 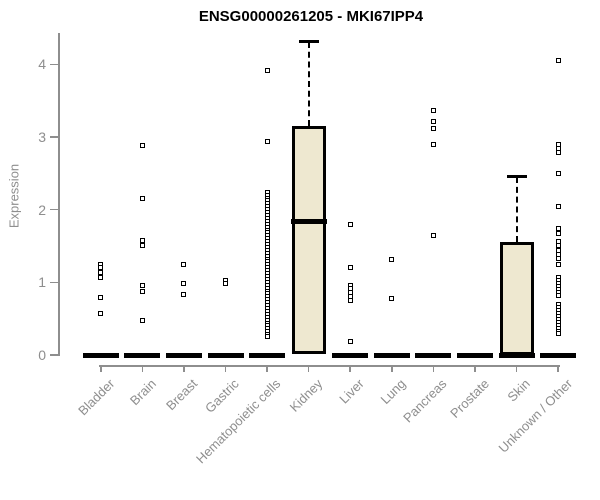 What do you see at coordinates (142, 392) in the screenshot?
I see `x-axis-tick-label: Brain` at bounding box center [142, 392].